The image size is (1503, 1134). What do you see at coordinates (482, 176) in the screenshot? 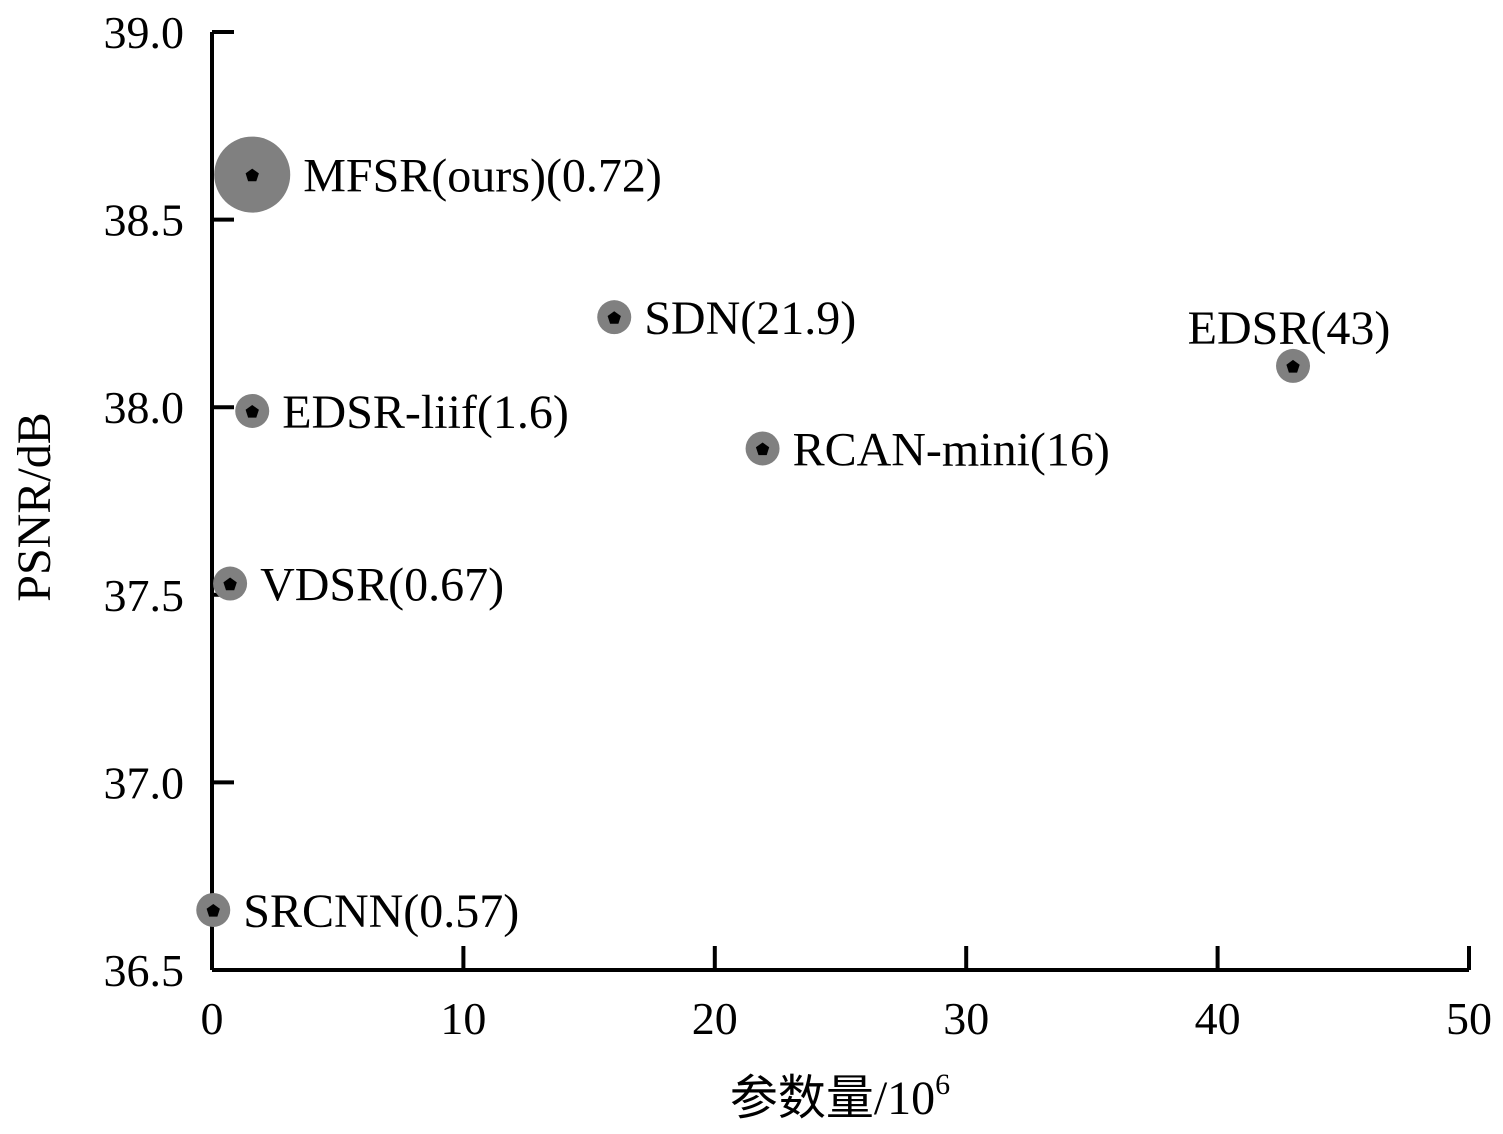
I see `data-point-label: MFSR(ours)(0.72)` at bounding box center [482, 176].